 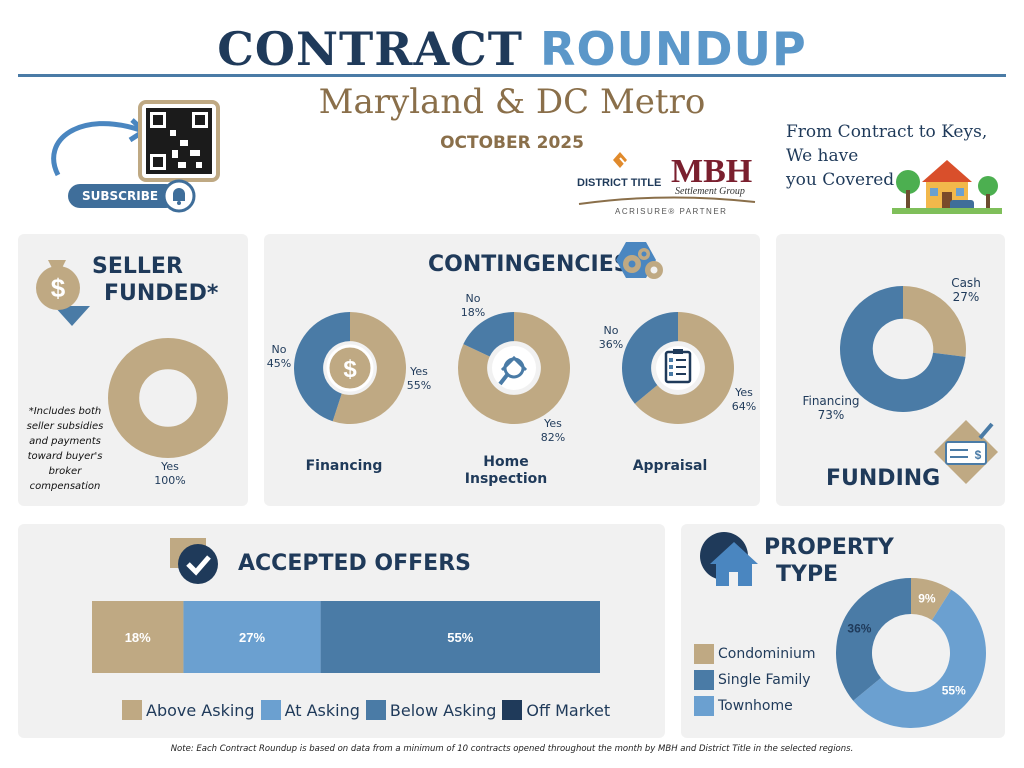 What do you see at coordinates (650, 358) in the screenshot?
I see `appraisal-slice-no` at bounding box center [650, 358].